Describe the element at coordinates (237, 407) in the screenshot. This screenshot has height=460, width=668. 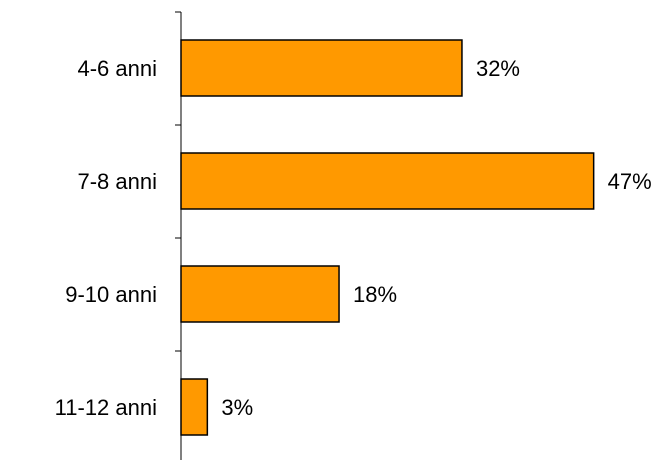
I see `data-label: 3%` at that location.